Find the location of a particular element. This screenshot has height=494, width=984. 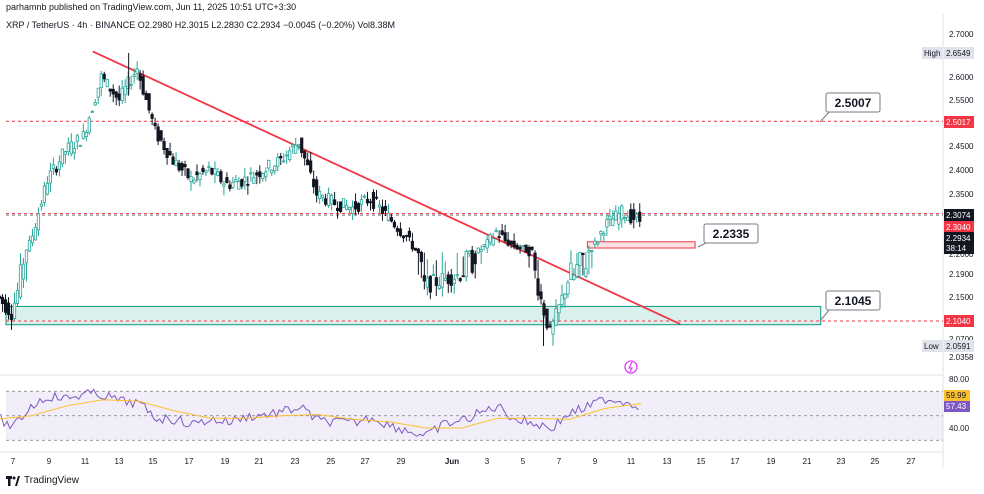

level-21040-bg is located at coordinates (959, 321).